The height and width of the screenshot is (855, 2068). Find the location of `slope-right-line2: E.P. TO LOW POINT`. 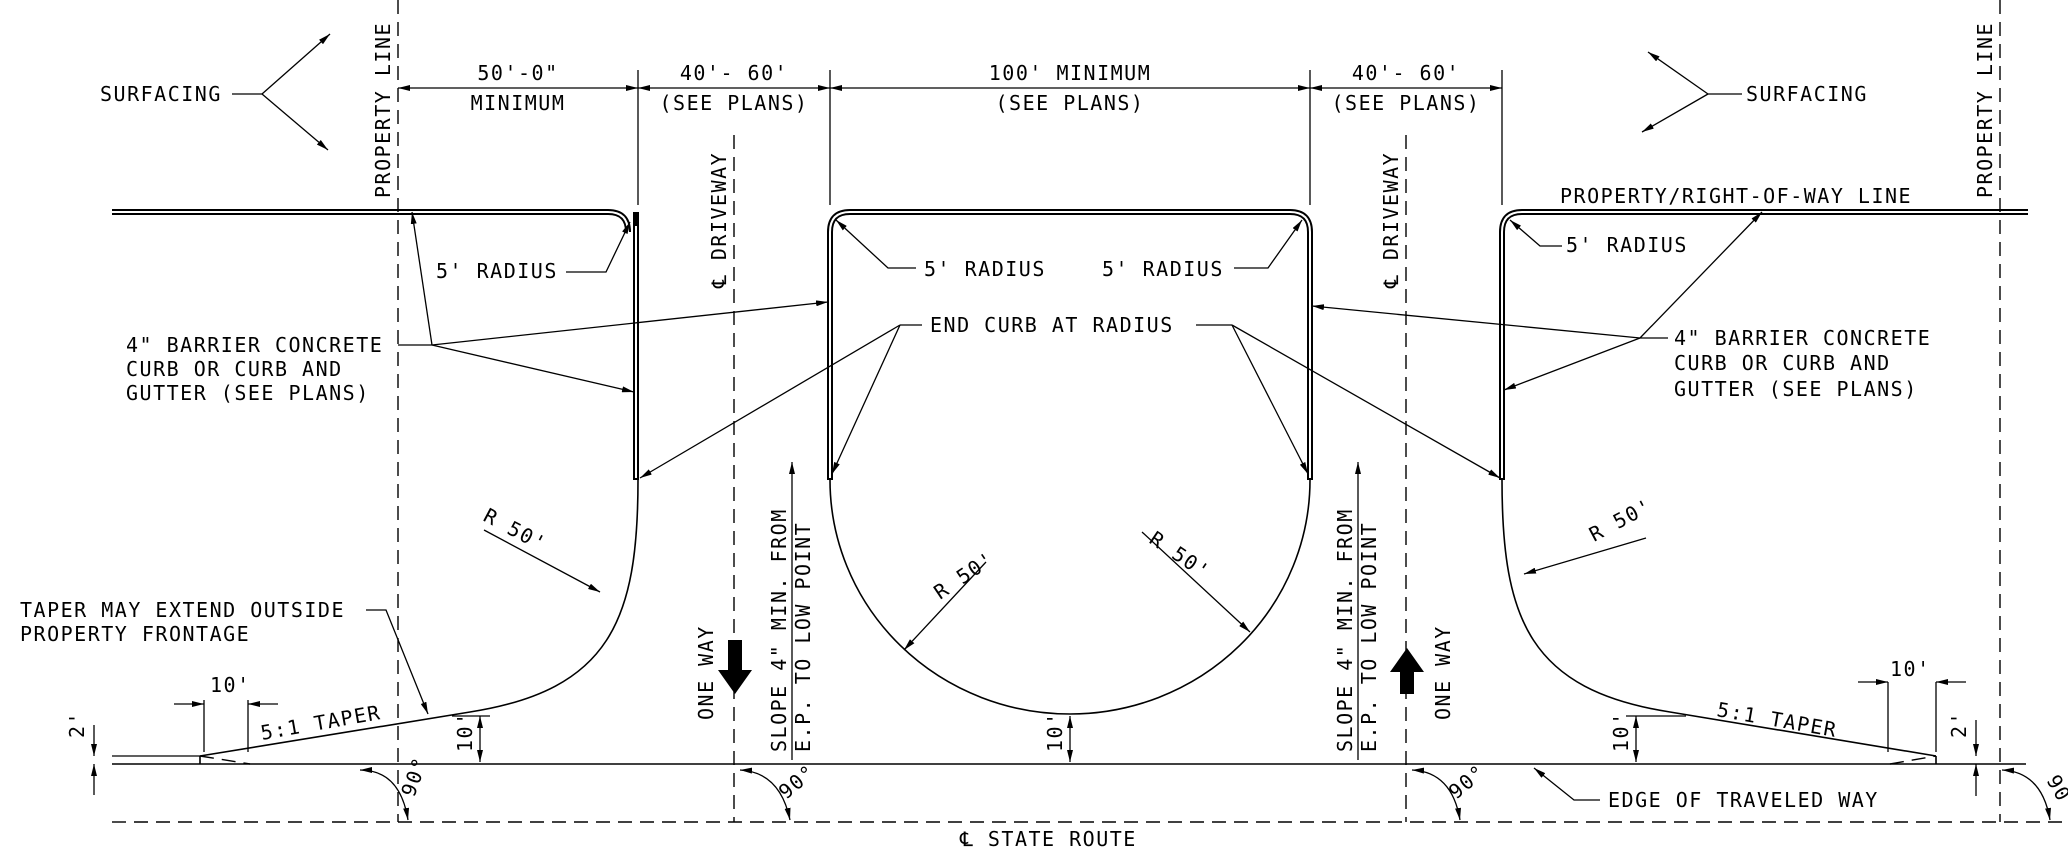

slope-right-line2: E.P. TO LOW POINT is located at coordinates (1369, 637).